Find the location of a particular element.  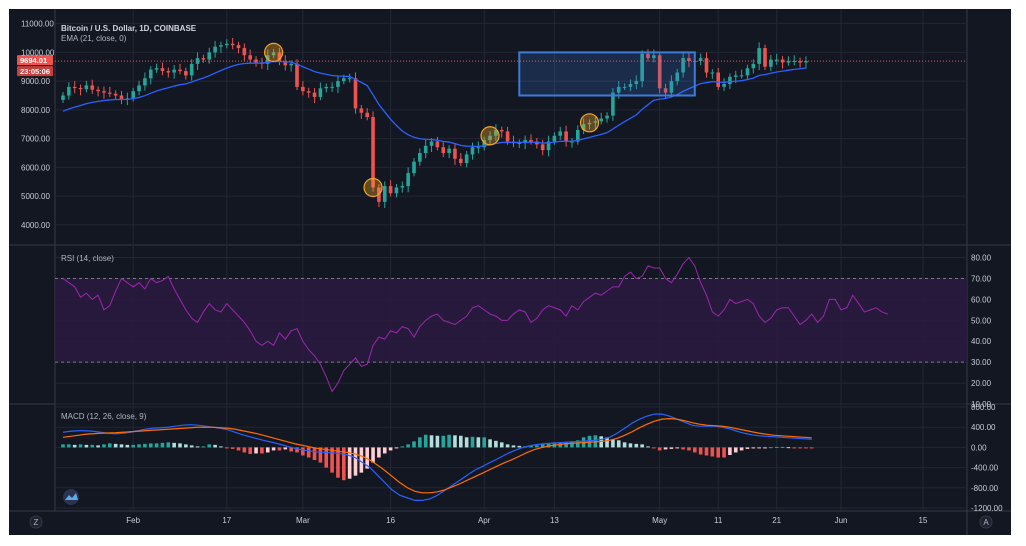

x-tick-label: Apr is located at coordinates (484, 520).